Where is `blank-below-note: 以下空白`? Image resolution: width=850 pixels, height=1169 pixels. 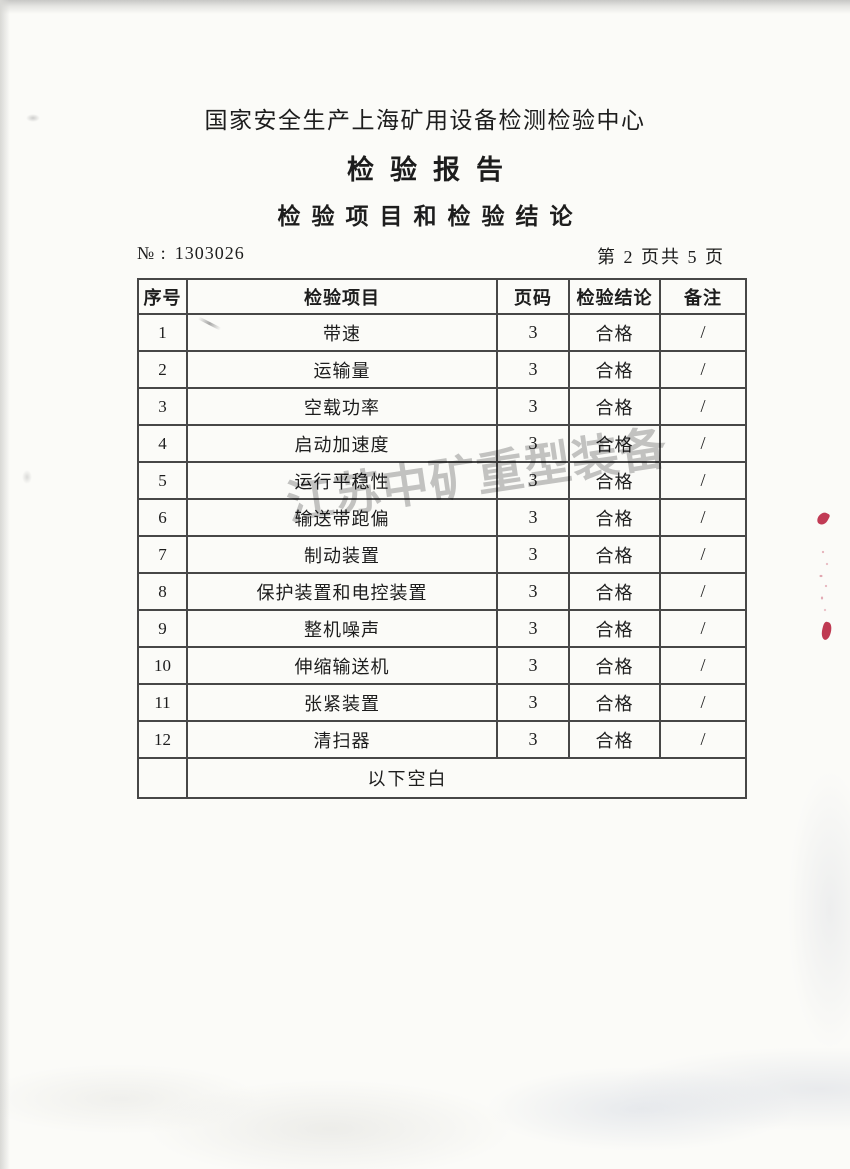 blank-below-note: 以下空白 is located at coordinates (466, 778).